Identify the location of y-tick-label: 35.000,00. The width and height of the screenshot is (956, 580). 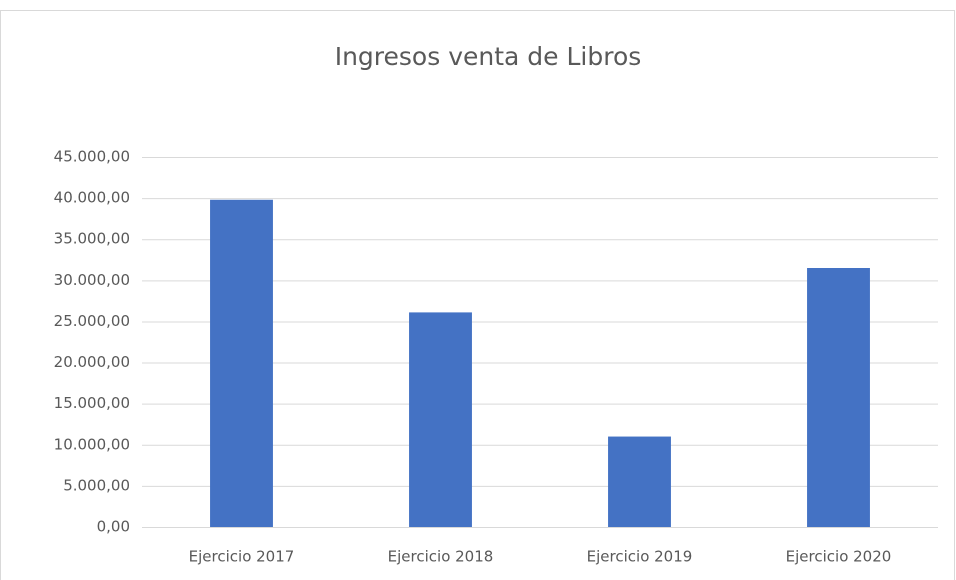
(92, 239).